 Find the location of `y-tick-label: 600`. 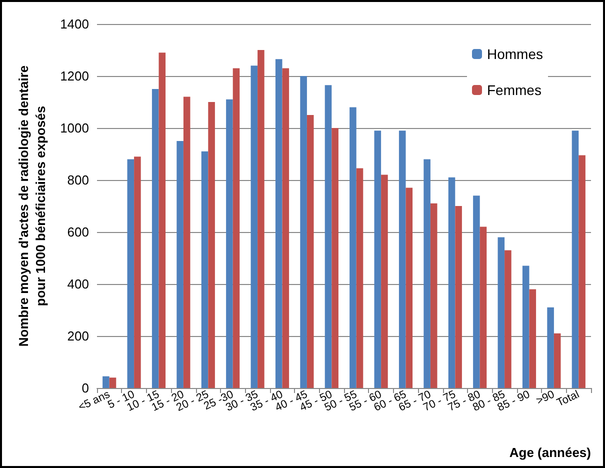

y-tick-label: 600 is located at coordinates (78, 232).